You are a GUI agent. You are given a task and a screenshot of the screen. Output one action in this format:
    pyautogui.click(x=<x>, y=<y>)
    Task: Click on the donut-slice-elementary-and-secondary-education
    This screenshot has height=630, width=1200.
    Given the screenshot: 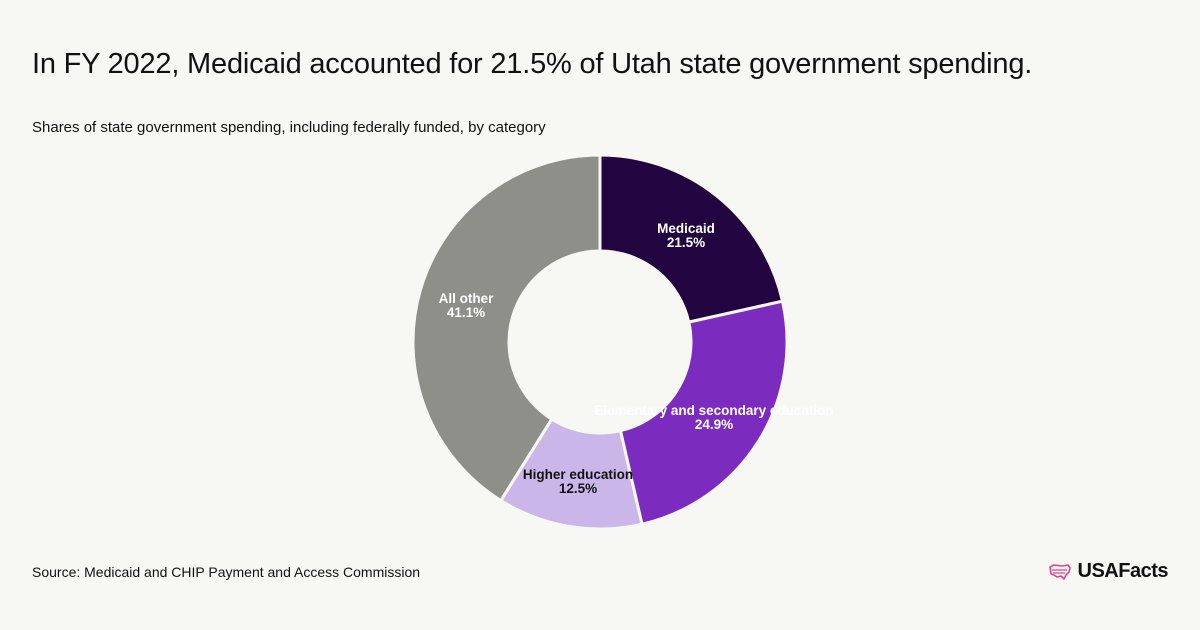 What is the action you would take?
    pyautogui.click(x=703, y=413)
    